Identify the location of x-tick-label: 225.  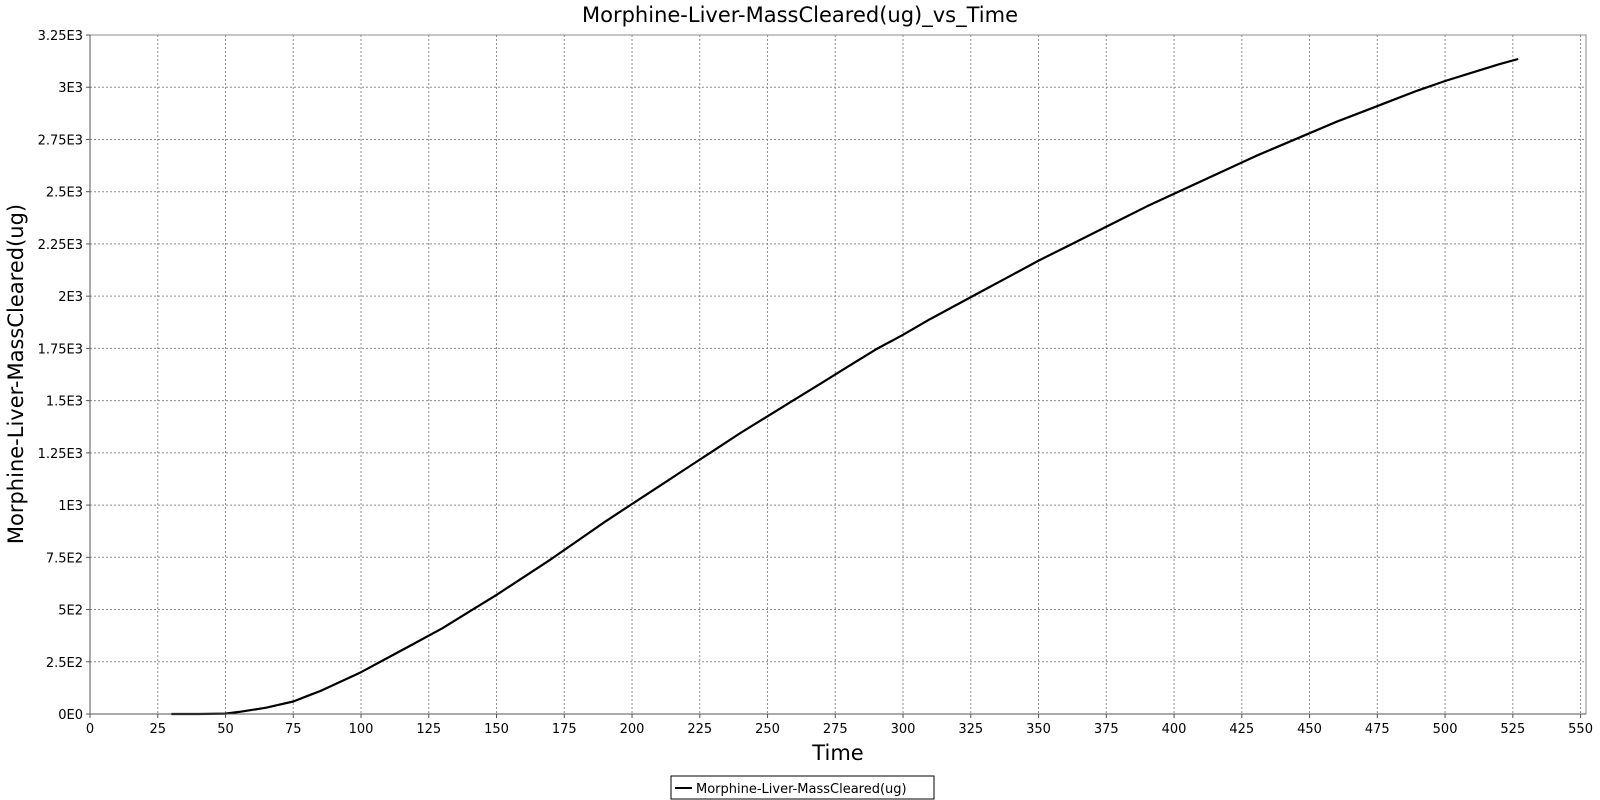
(699, 729).